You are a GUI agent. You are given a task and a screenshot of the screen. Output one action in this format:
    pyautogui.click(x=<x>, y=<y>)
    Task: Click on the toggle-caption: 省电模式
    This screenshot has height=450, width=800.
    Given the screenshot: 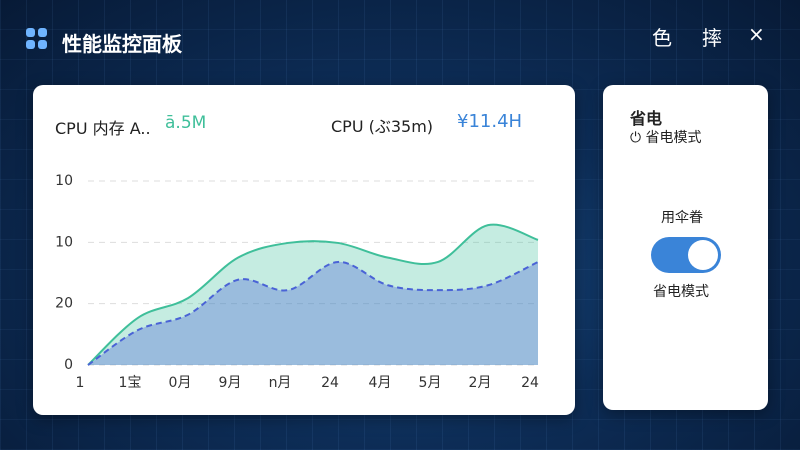 What is the action you would take?
    pyautogui.click(x=681, y=292)
    